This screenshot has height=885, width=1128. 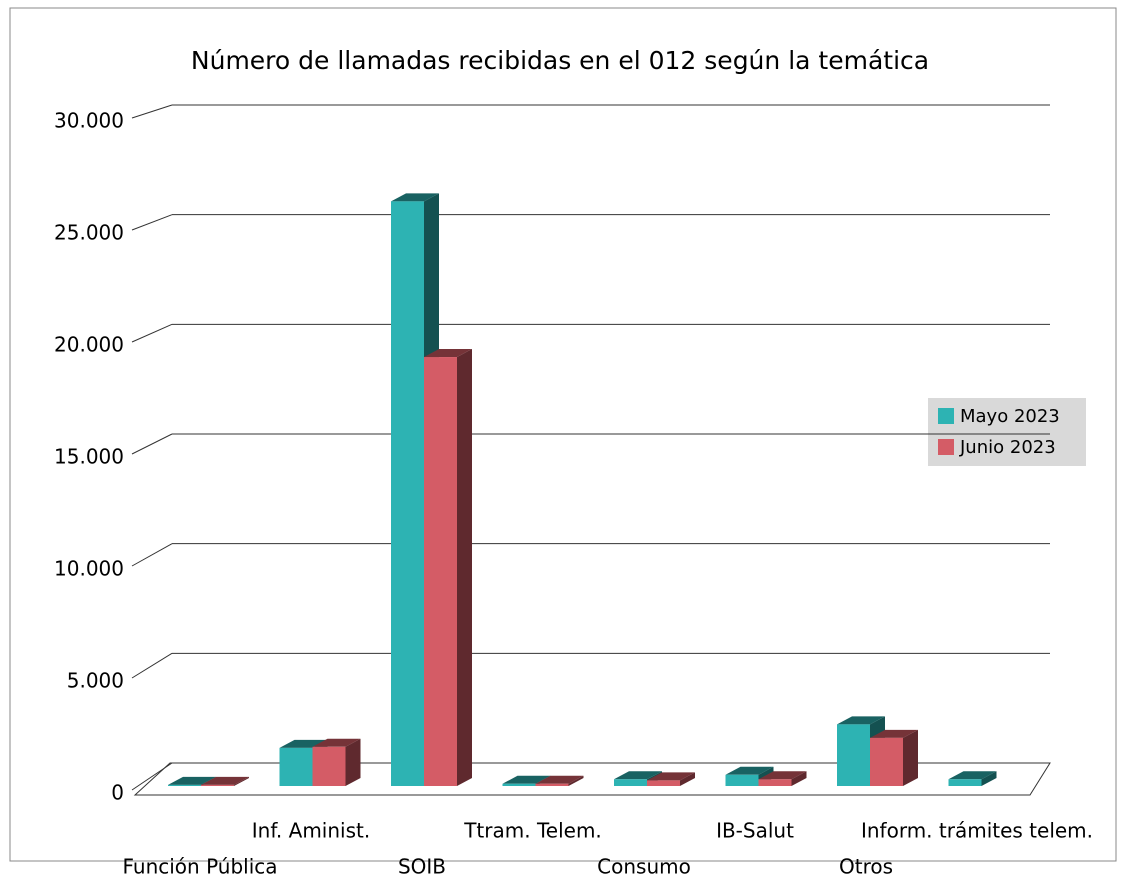 What do you see at coordinates (532, 831) in the screenshot?
I see `x-tick-label: Ttram. Telem.` at bounding box center [532, 831].